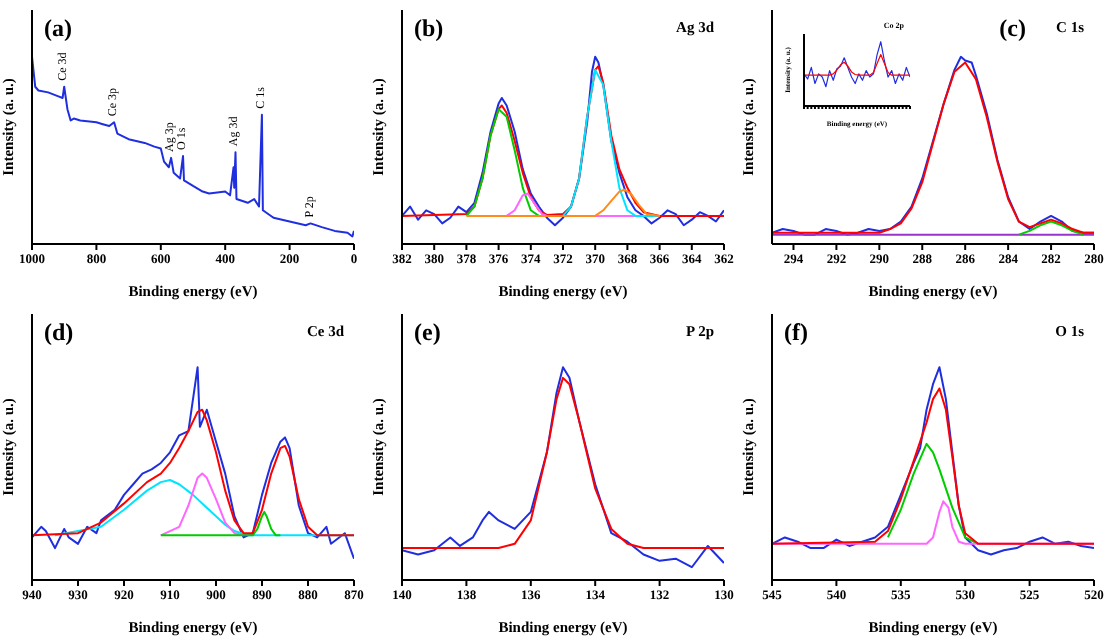  What do you see at coordinates (427, 332) in the screenshot?
I see `chart-title: (e)` at bounding box center [427, 332].